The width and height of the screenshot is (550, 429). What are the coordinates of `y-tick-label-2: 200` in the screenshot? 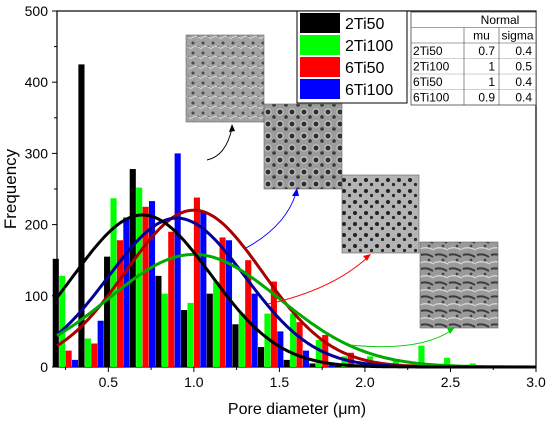 It's located at (37, 225).